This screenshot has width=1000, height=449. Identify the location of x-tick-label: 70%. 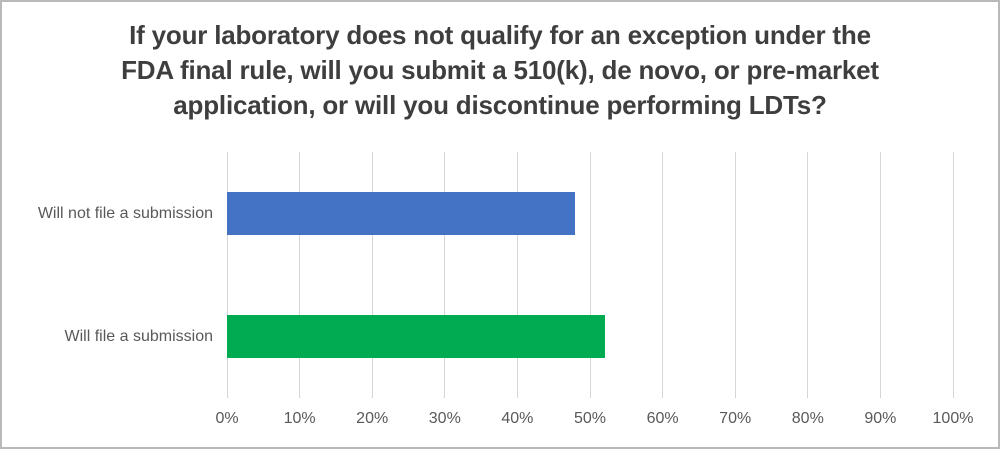
(735, 418).